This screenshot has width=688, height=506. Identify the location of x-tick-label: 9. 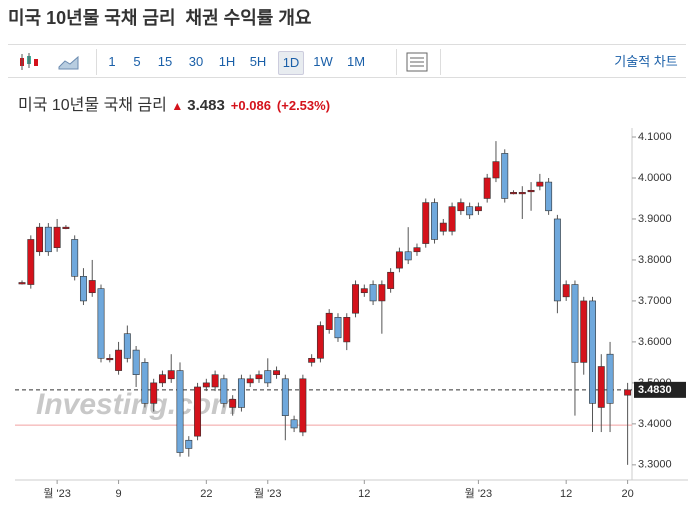
(119, 494).